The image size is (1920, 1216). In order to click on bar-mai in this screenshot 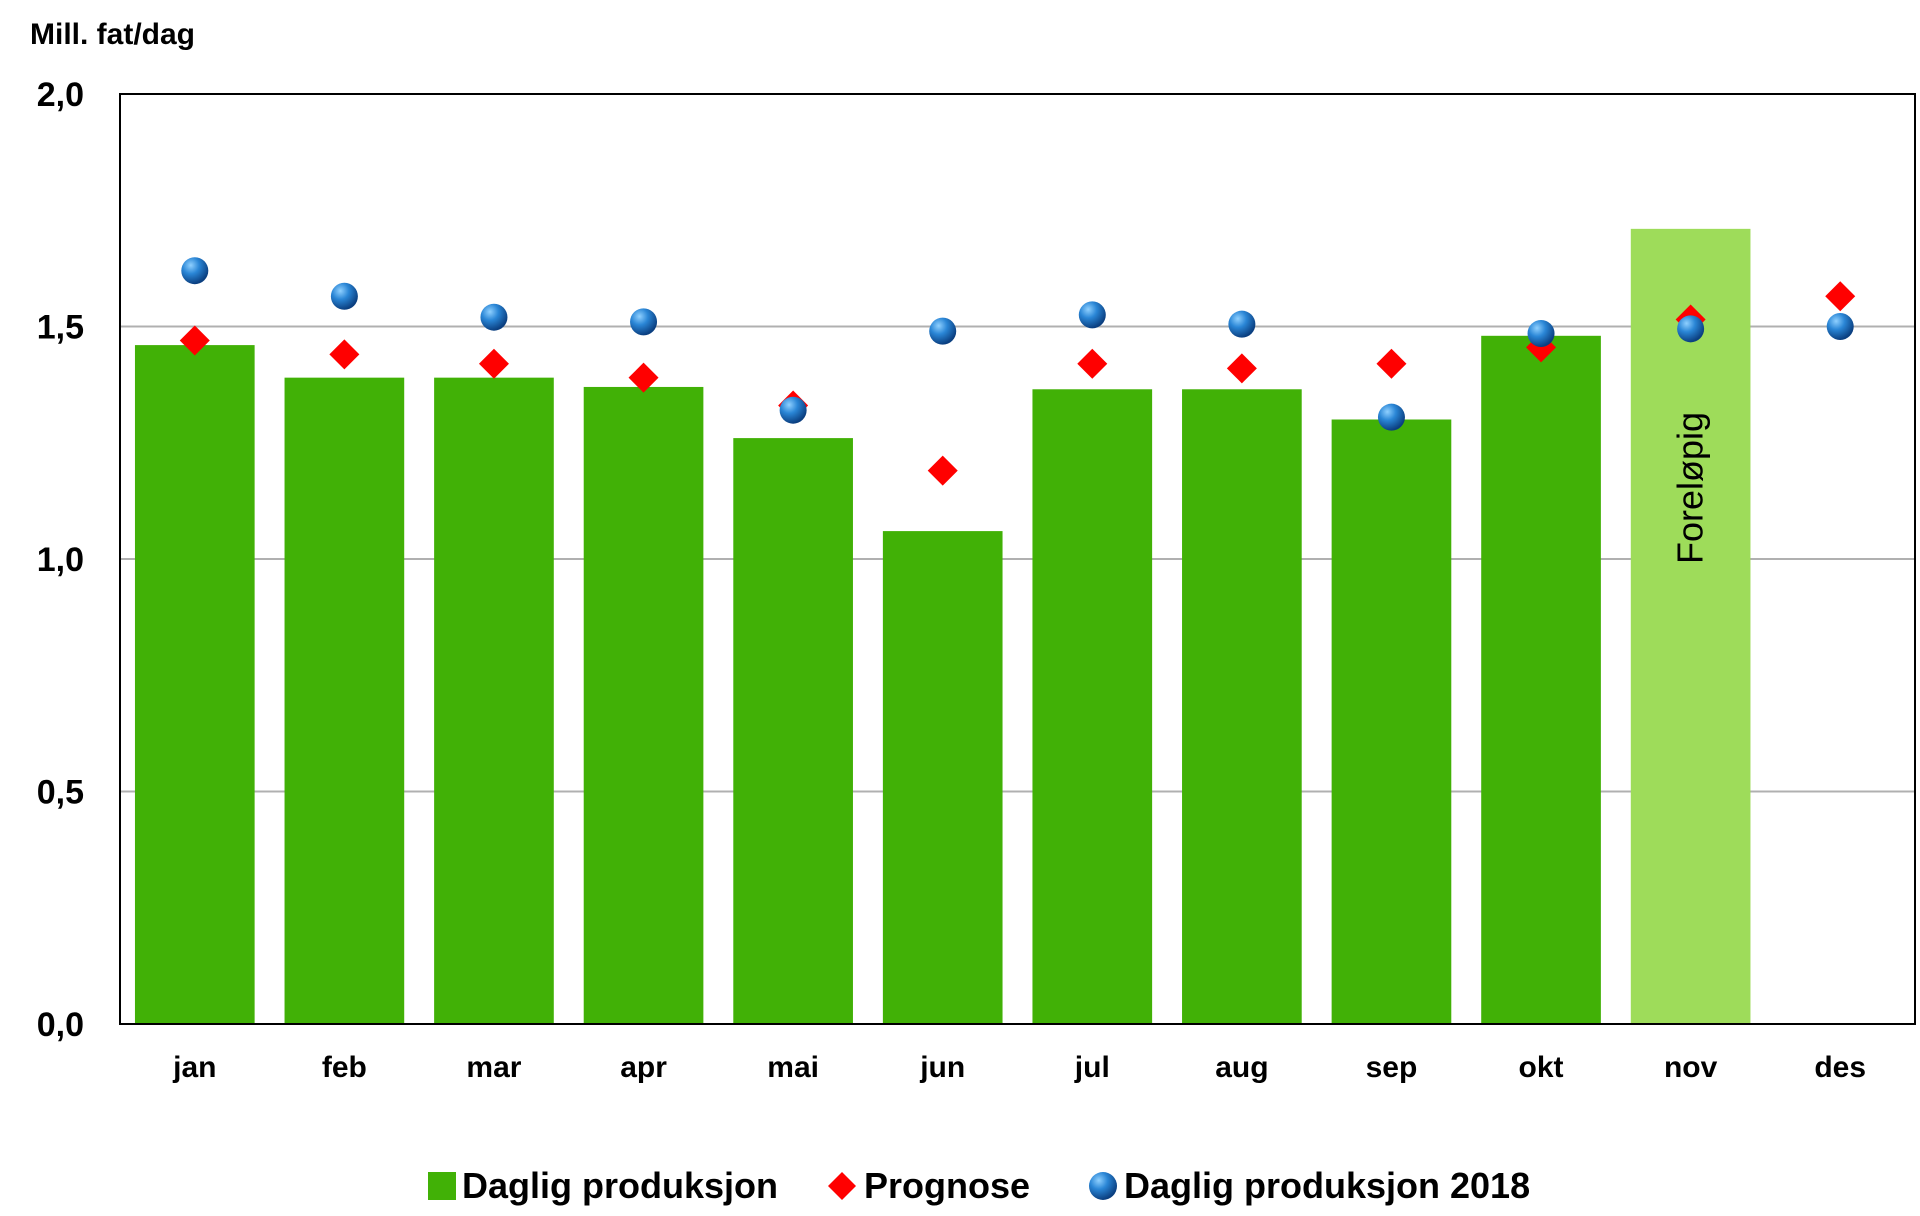, I will do `click(793, 731)`.